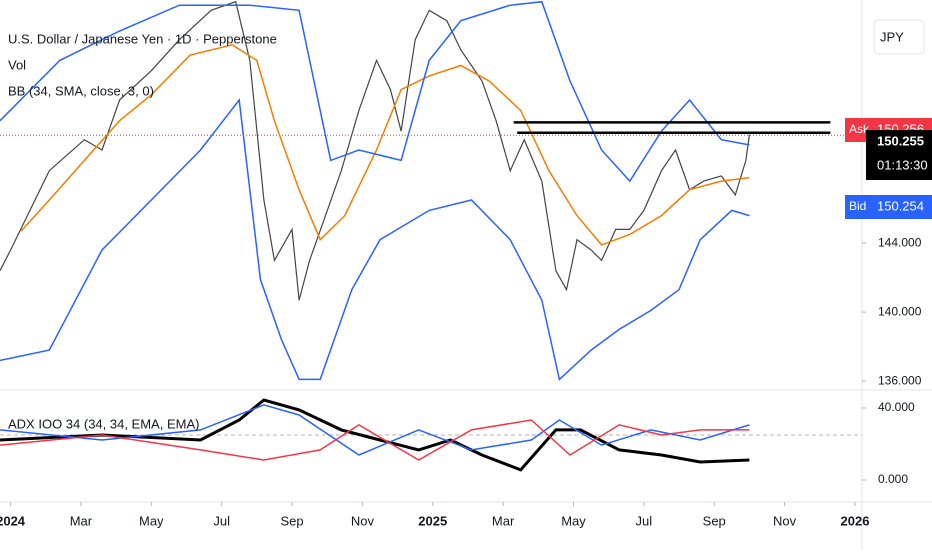 The image size is (932, 555). I want to click on countdown: 01:13:30, so click(902, 164).